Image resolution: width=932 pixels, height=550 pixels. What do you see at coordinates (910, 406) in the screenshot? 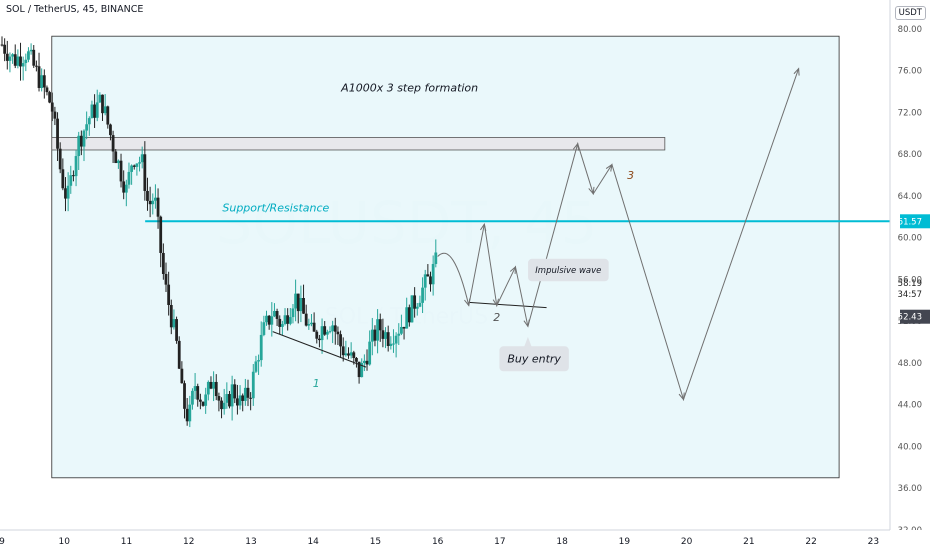
I see `y-tick-label: 44.00` at bounding box center [910, 406].